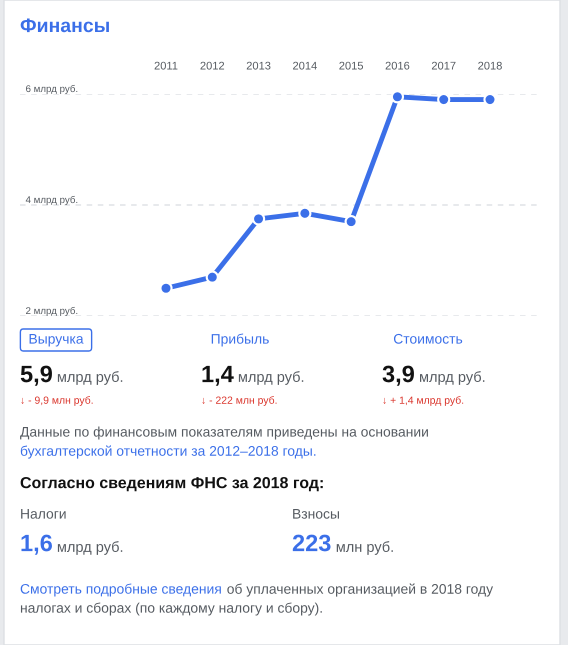 This screenshot has width=568, height=645. I want to click on text: 223, so click(311, 543).